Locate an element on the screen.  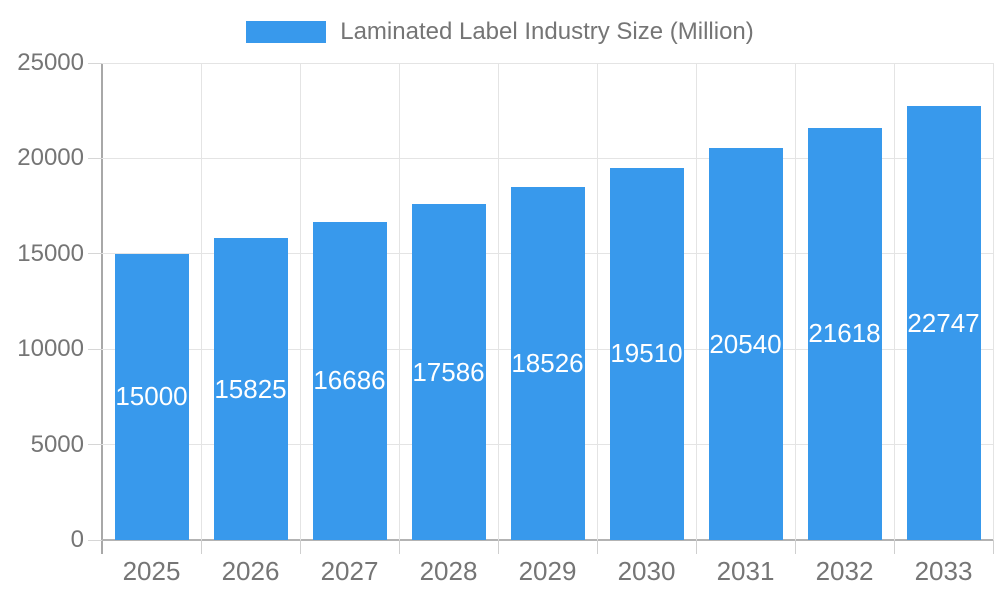
bar-value-label: 15825 is located at coordinates (250, 388).